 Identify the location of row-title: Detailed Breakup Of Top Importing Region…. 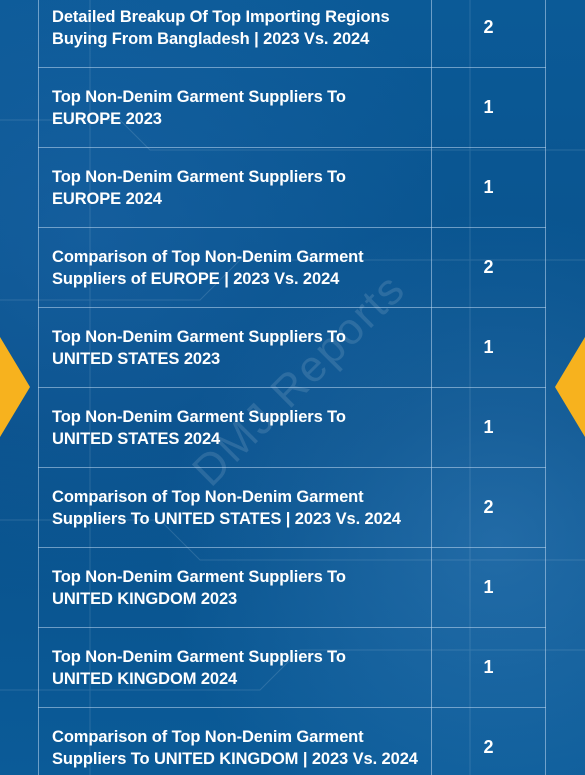
(221, 27).